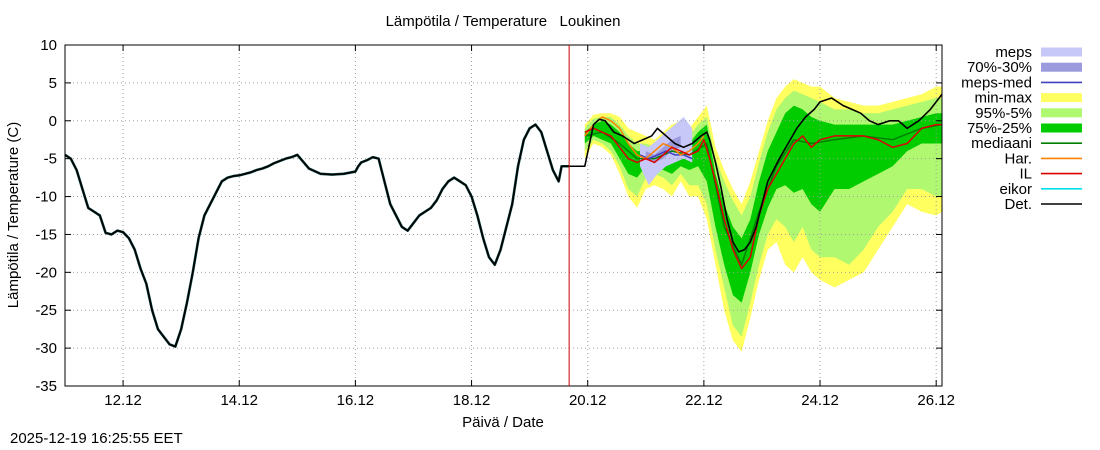 The width and height of the screenshot is (1100, 450). Describe the element at coordinates (123, 400) in the screenshot. I see `x-tick-label: 12.12` at that location.